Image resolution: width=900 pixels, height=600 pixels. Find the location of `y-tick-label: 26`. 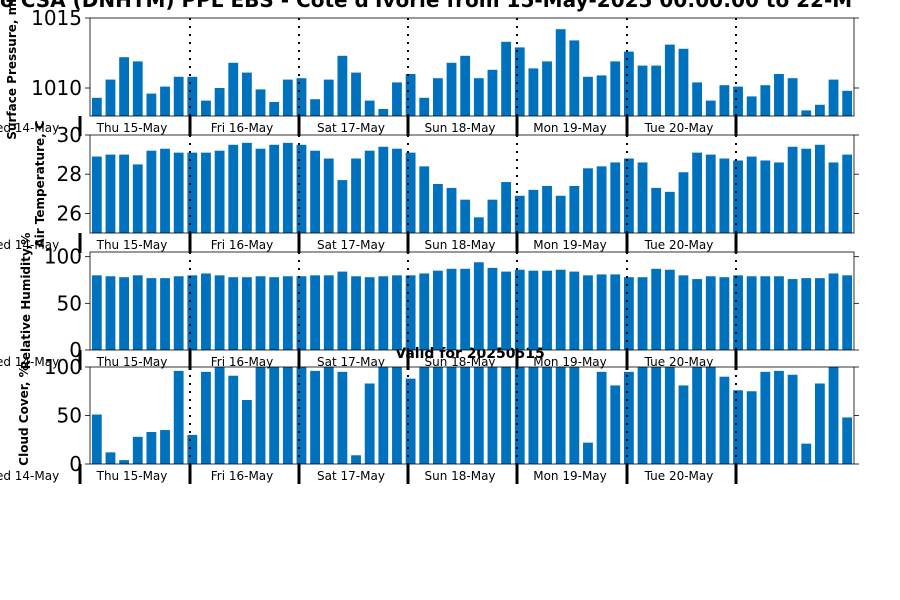

y-tick-label: 26 is located at coordinates (69, 213).